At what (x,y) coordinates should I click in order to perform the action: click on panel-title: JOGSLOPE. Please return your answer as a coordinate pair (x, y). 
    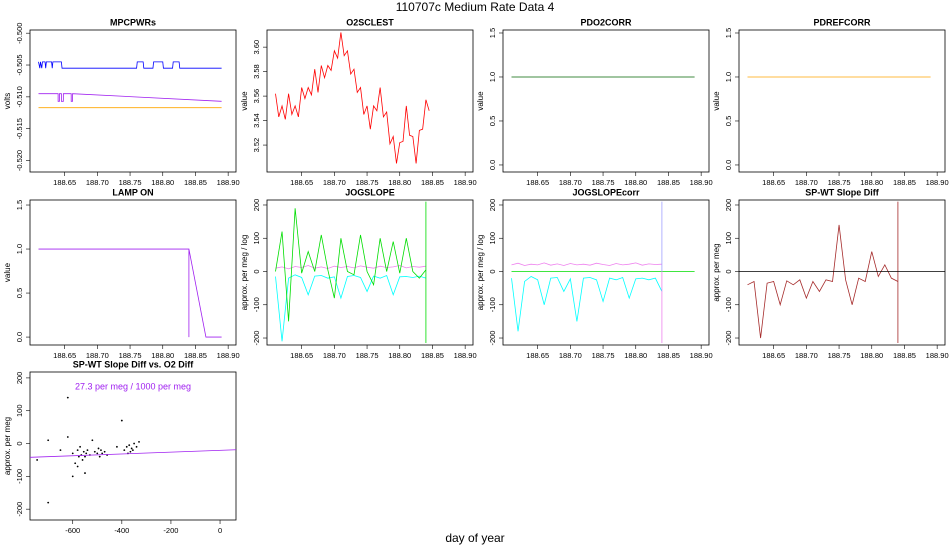
    Looking at the image, I should click on (370, 192).